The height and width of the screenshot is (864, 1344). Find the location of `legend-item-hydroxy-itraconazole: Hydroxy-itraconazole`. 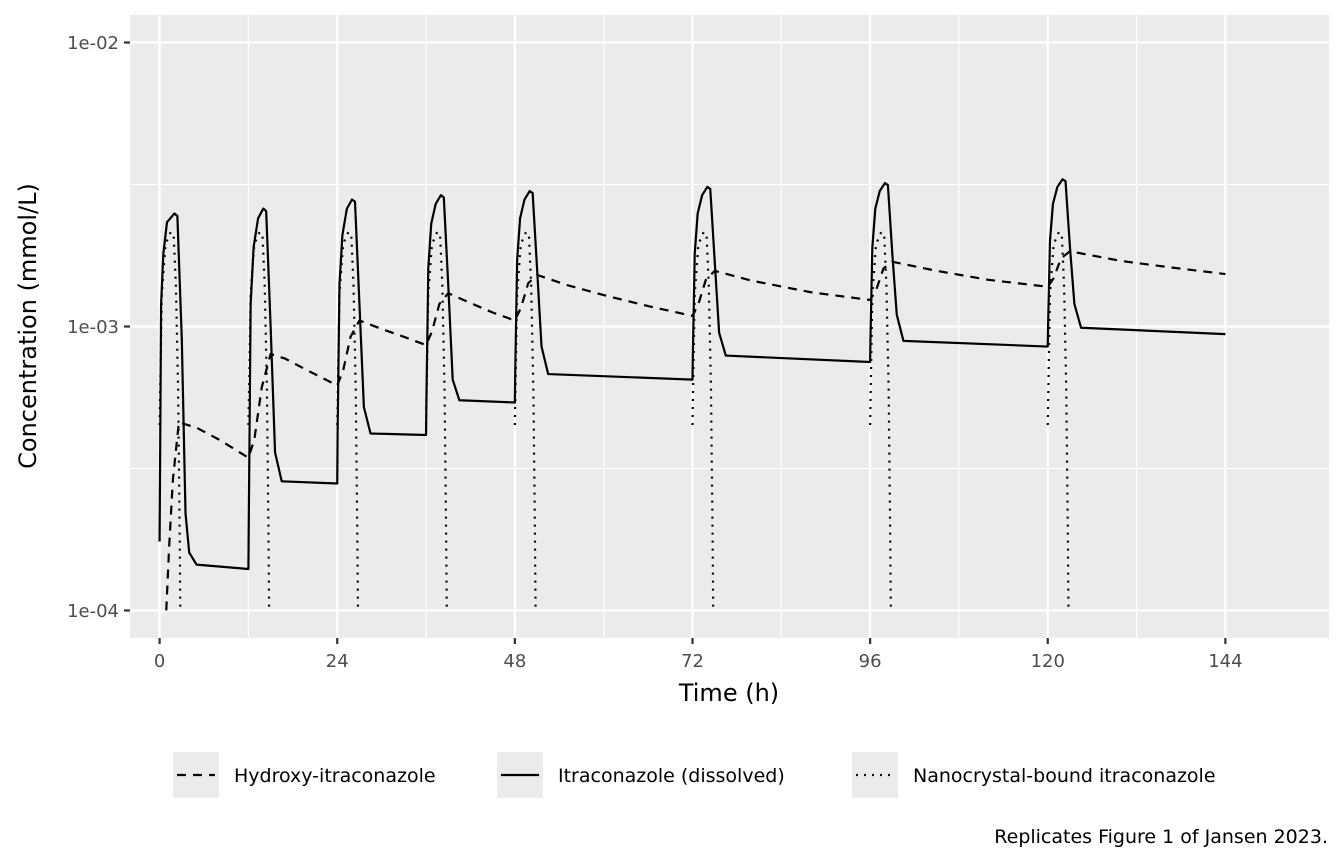

legend-item-hydroxy-itraconazole: Hydroxy-itraconazole is located at coordinates (304, 775).